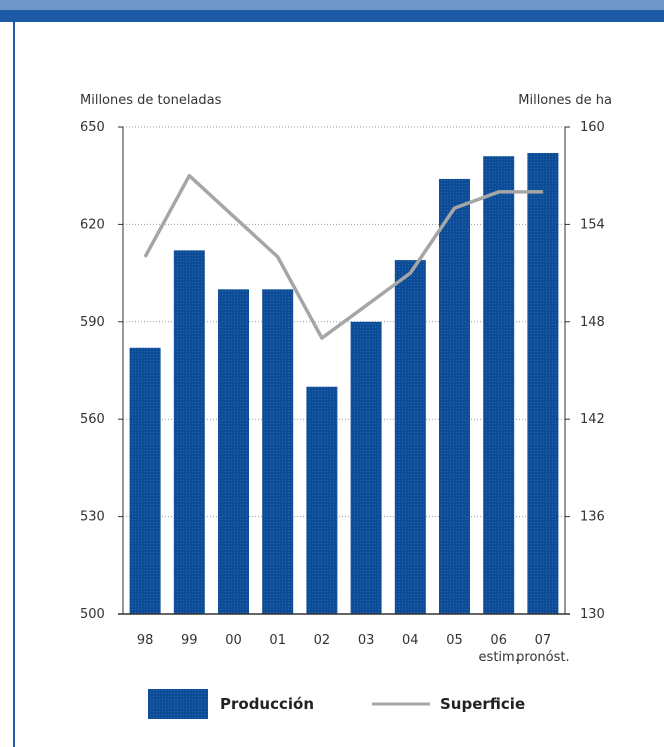 This screenshot has height=747, width=664. I want to click on y-right-tick-label: 160, so click(592, 127).